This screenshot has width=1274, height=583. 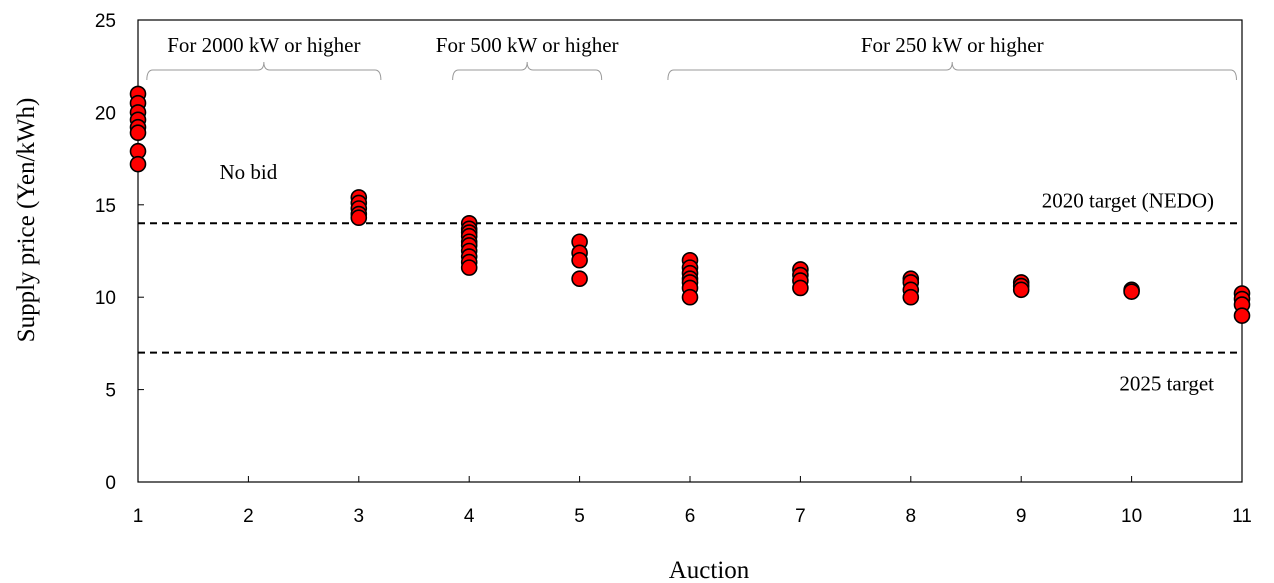 I want to click on target-label: 2025 target, so click(x=1166, y=384).